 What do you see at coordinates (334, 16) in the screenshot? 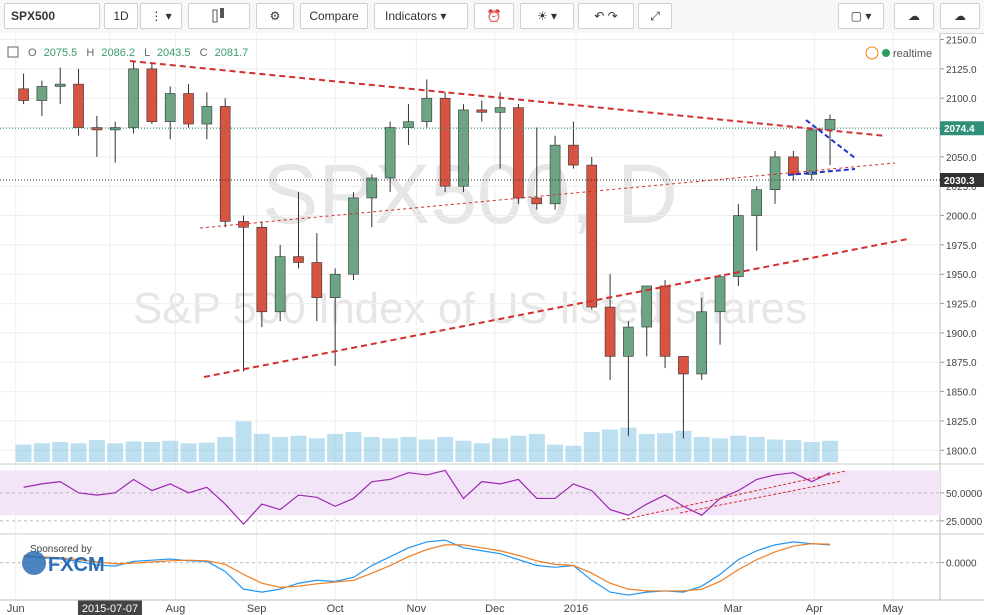
I see `compare-button: Compare` at bounding box center [334, 16].